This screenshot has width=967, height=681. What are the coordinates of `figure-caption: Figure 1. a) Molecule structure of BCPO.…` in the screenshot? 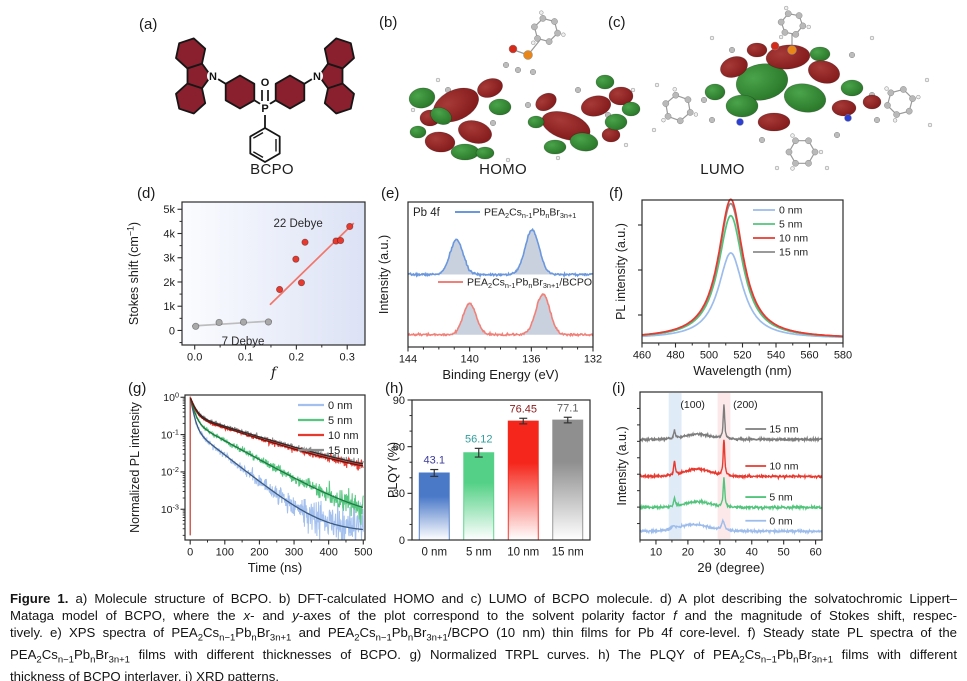 It's located at (483, 636).